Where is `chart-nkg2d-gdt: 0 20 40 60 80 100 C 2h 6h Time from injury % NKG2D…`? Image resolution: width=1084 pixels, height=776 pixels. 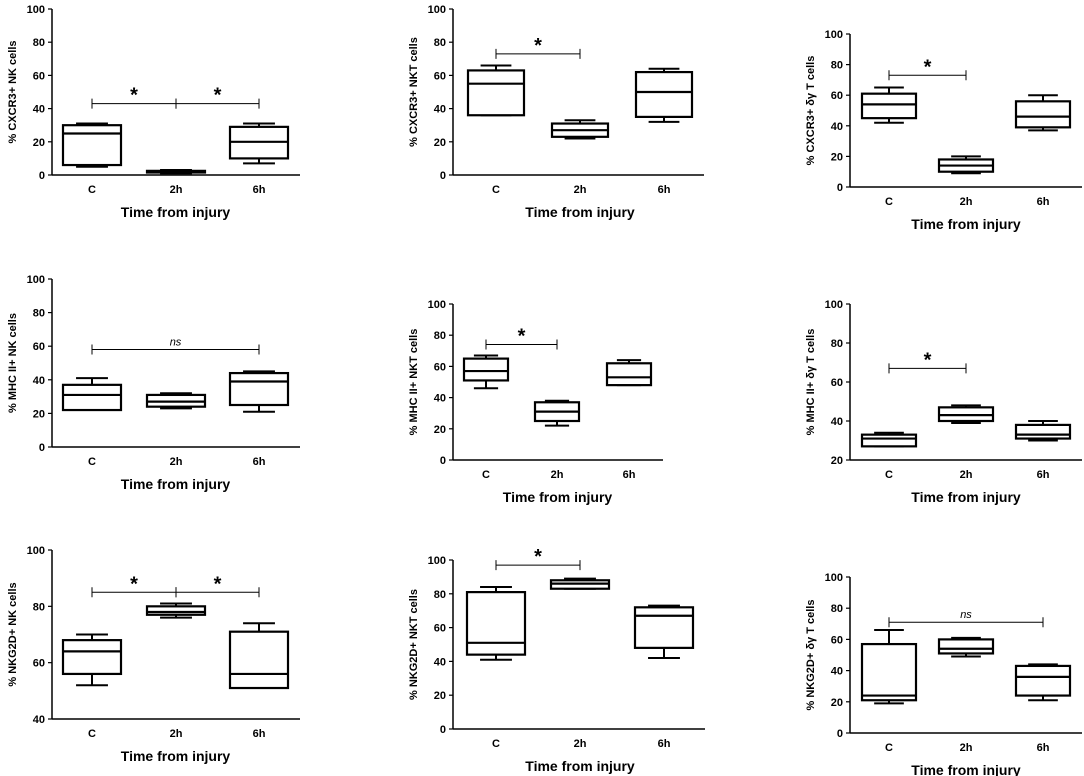
chart-nkg2d-gdt: 0 20 40 60 80 100 C 2h 6h Time from injury % NKG2D… is located at coordinates (943, 674).